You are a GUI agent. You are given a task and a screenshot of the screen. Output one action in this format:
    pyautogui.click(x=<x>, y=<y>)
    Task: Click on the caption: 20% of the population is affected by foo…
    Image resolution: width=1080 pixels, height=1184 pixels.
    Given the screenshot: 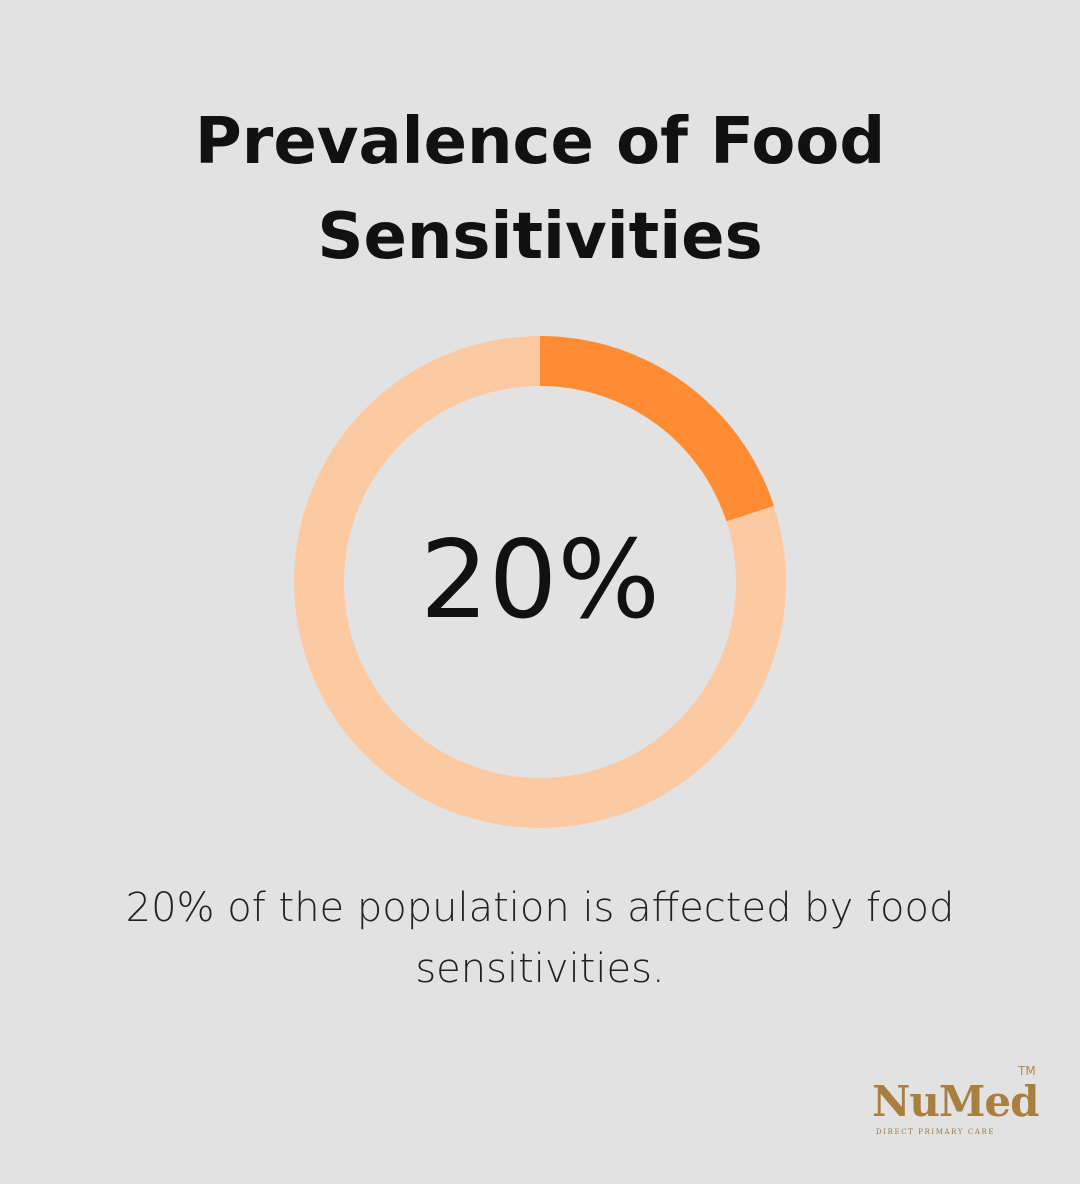 What is the action you would take?
    pyautogui.click(x=540, y=939)
    